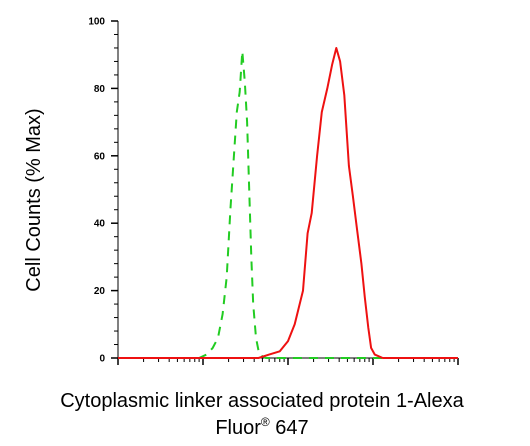 The image size is (530, 446). I want to click on y-tick-label: 20, so click(100, 291).